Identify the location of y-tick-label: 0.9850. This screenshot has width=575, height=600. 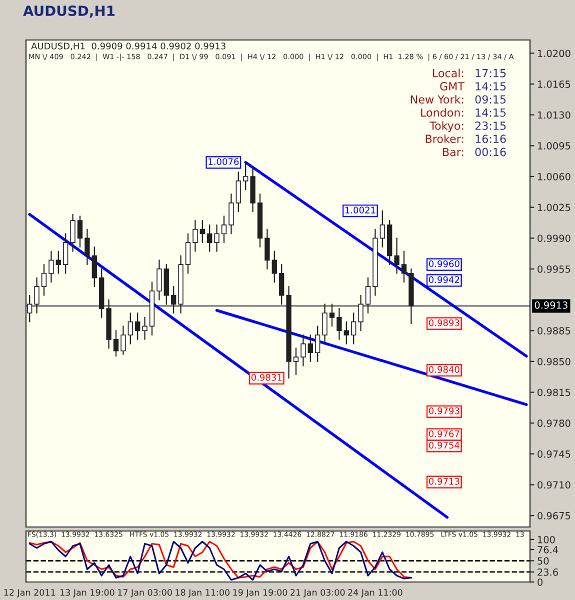
(554, 362).